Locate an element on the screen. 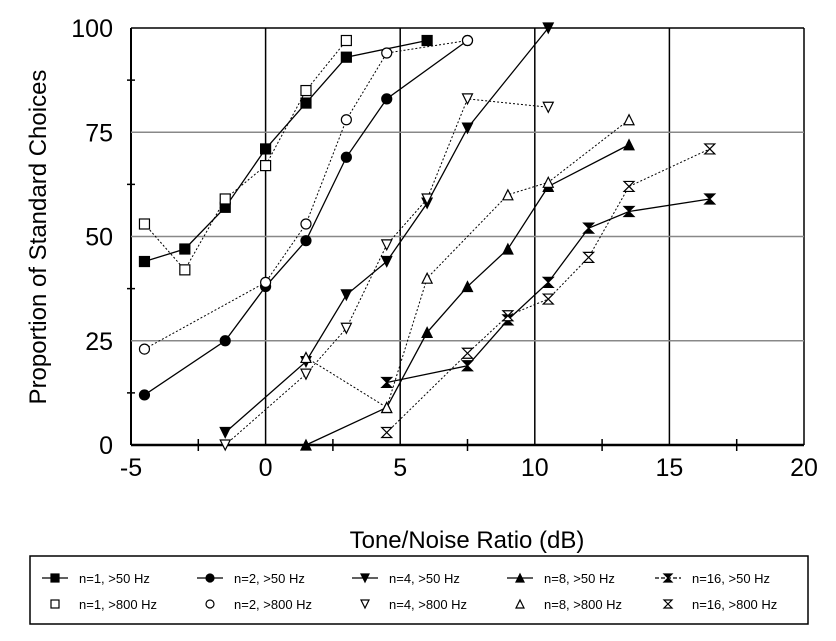 Image resolution: width=836 pixels, height=641 pixels. y-axis-label: Proportion of Standard Choices is located at coordinates (38, 237).